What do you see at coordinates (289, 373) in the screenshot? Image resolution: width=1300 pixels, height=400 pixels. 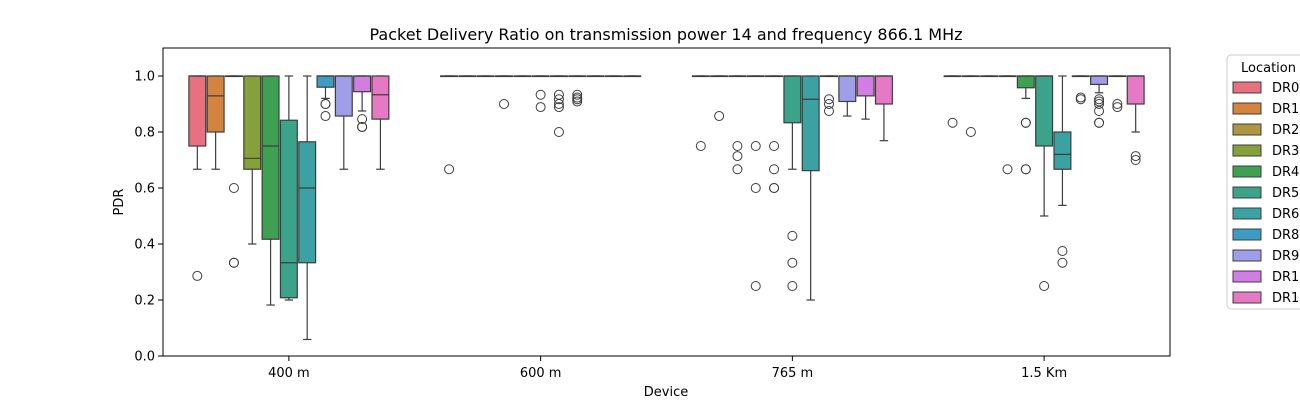 I see `x-tick-label: 400 m` at bounding box center [289, 373].